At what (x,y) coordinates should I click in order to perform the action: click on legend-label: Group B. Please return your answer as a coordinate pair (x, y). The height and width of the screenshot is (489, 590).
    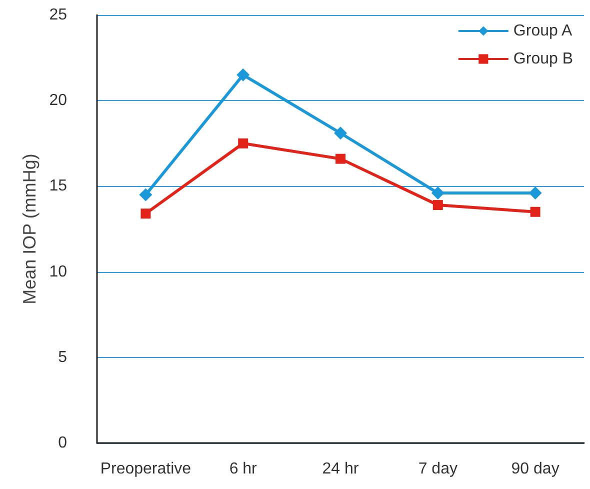
    Looking at the image, I should click on (543, 59).